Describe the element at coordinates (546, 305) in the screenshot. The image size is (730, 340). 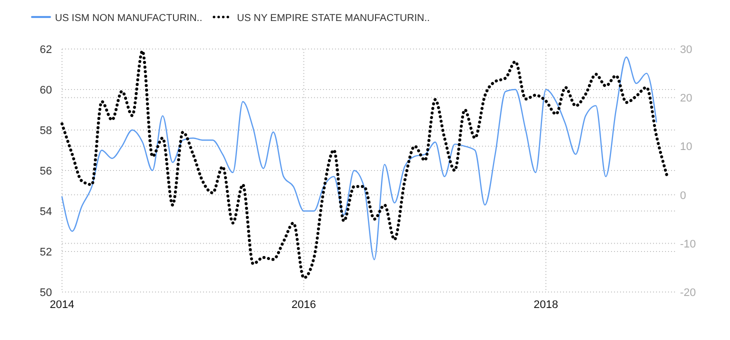
I see `x-tick-label: 2018` at that location.